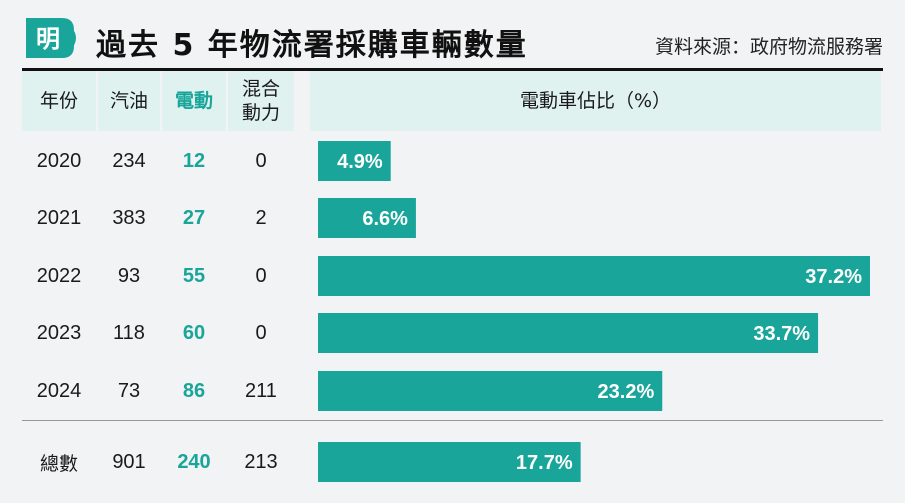 The height and width of the screenshot is (503, 905). I want to click on bar-label-2024: 23.2%, so click(626, 392).